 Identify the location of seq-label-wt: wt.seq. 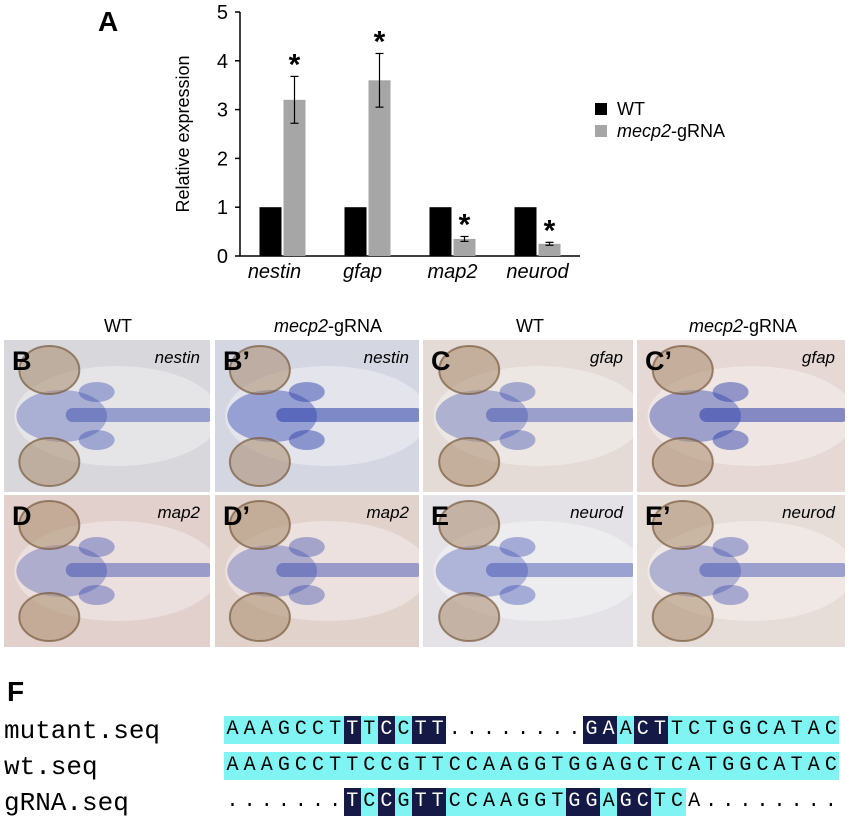
(51, 767).